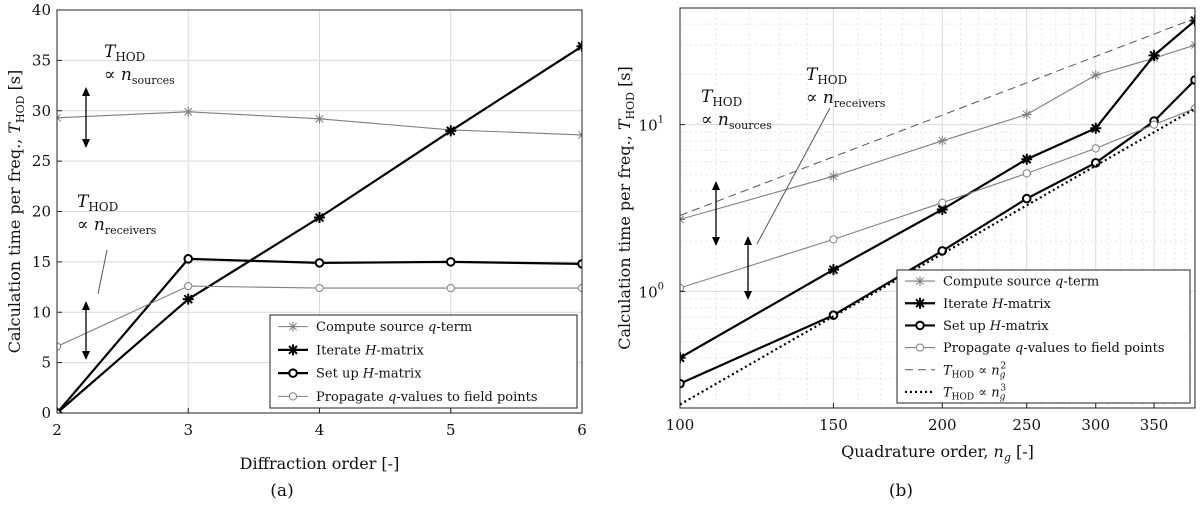 Image resolution: width=1200 pixels, height=511 pixels. I want to click on y-tick-label: 10, so click(41, 312).